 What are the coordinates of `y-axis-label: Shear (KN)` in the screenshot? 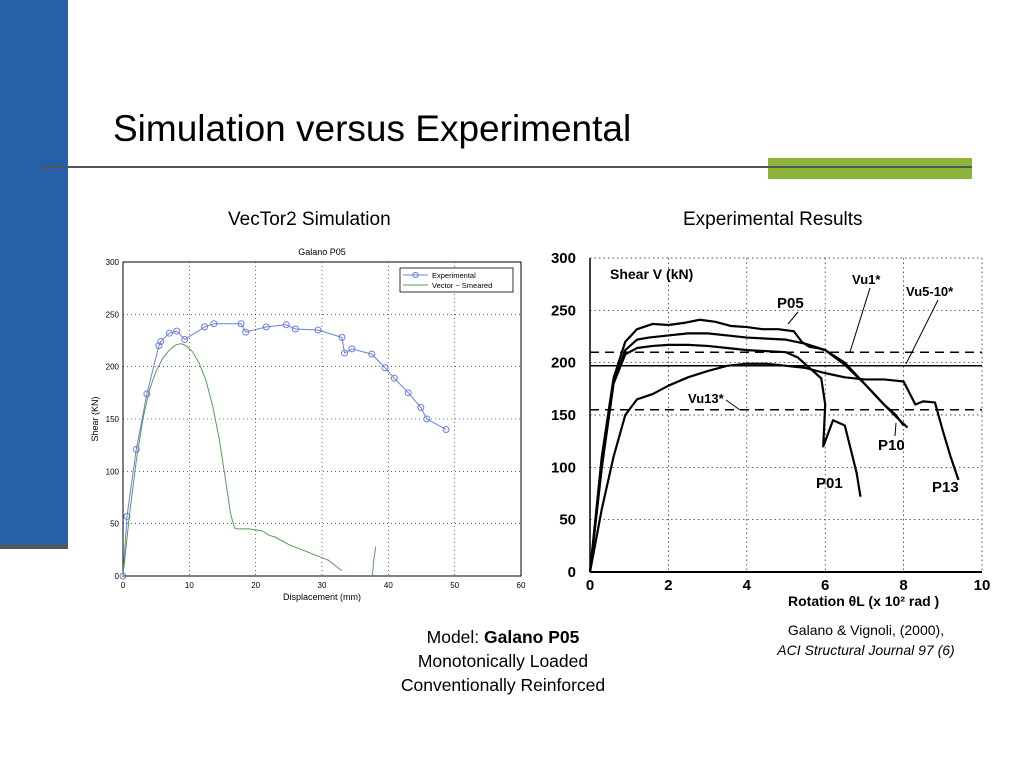 It's located at (95, 418).